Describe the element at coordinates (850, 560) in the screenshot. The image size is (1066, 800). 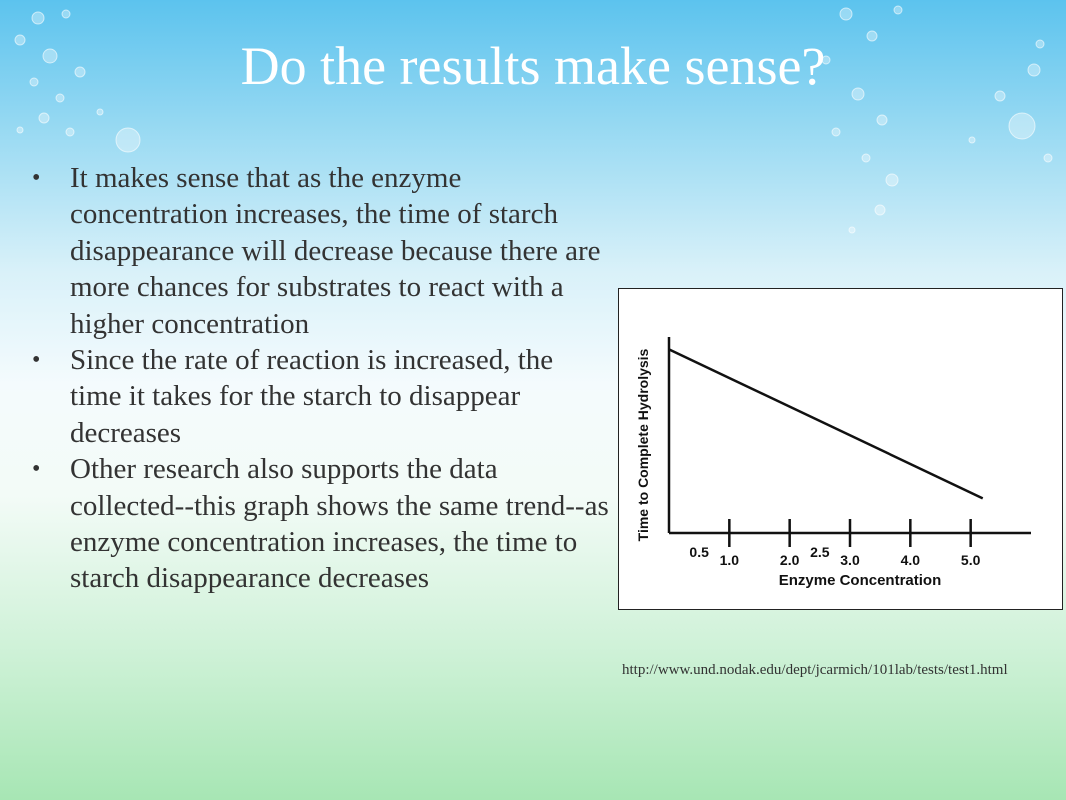
I see `x-tick-label-4: 3.0` at that location.